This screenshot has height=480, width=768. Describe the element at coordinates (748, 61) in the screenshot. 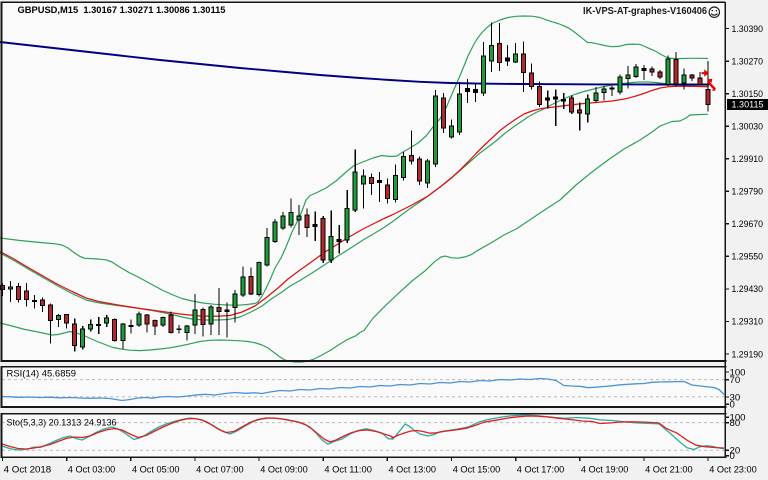

I see `svg-text: 1.30270` at that location.